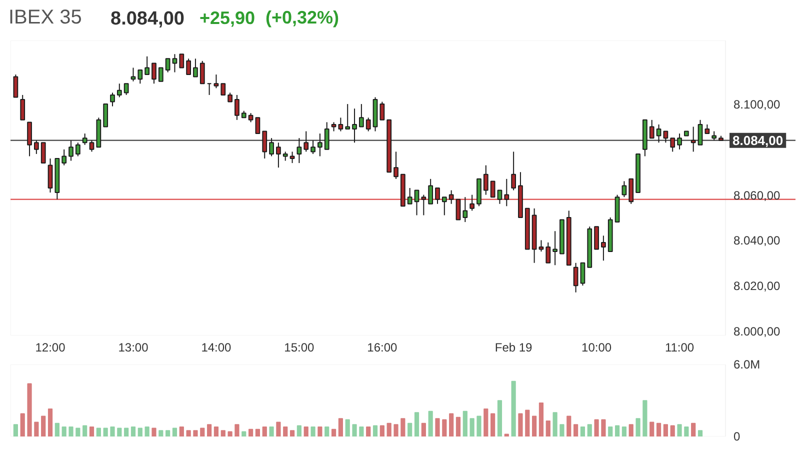 Image resolution: width=800 pixels, height=450 pixels. Describe the element at coordinates (758, 140) in the screenshot. I see `ref-line-label: 8.084,00` at that location.